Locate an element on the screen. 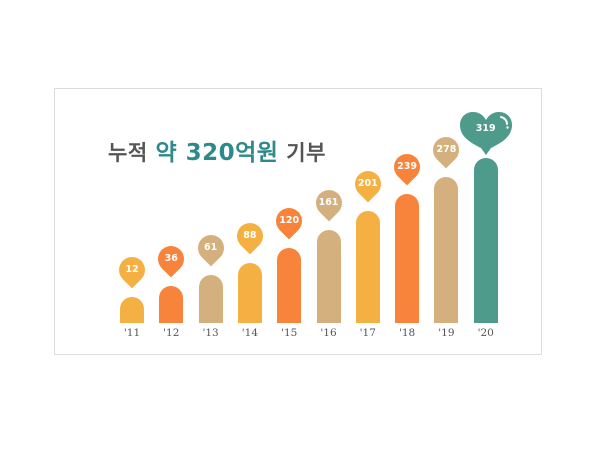 Image resolution: width=600 pixels, height=450 pixels. heart-icon is located at coordinates (485, 133).